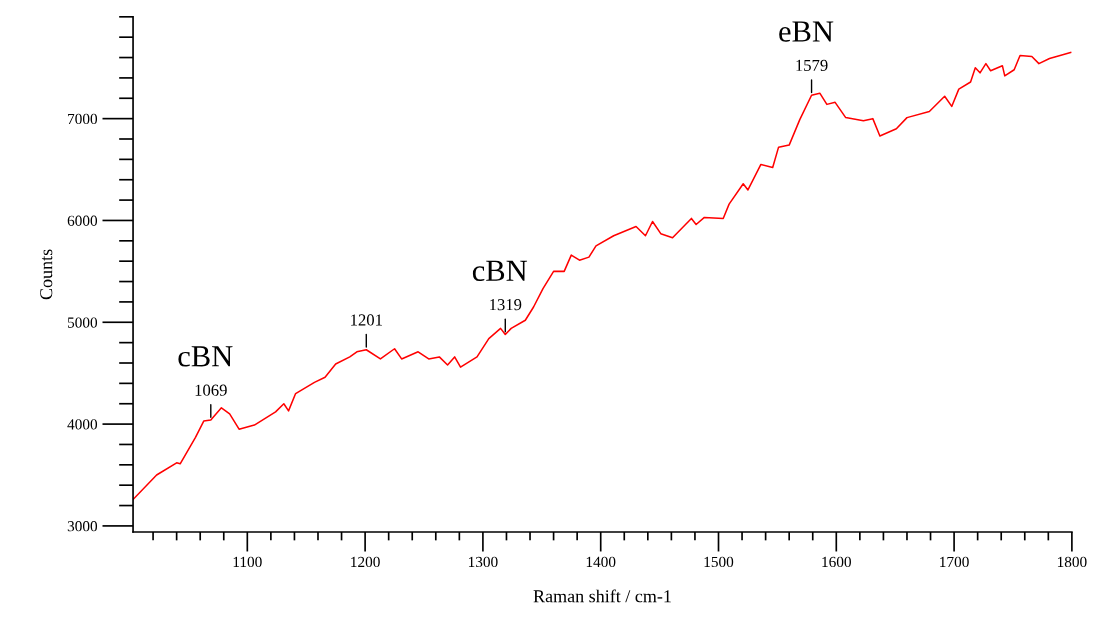  Describe the element at coordinates (812, 65) in the screenshot. I see `annotation: 1579` at that location.